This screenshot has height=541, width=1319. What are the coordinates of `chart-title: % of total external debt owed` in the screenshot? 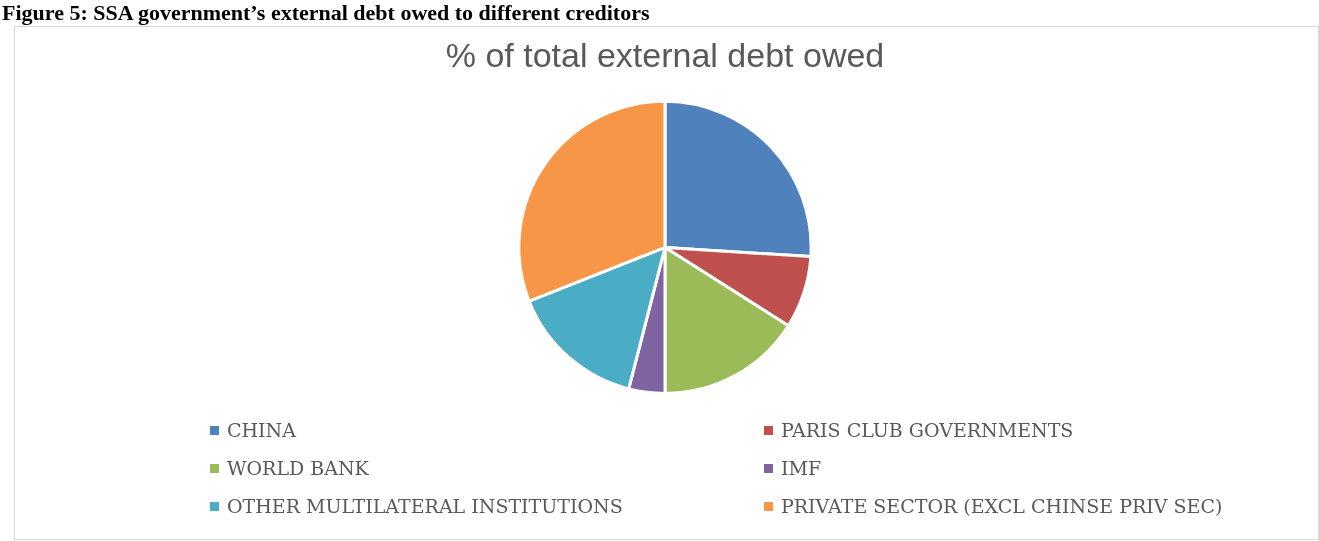 It's located at (665, 54).